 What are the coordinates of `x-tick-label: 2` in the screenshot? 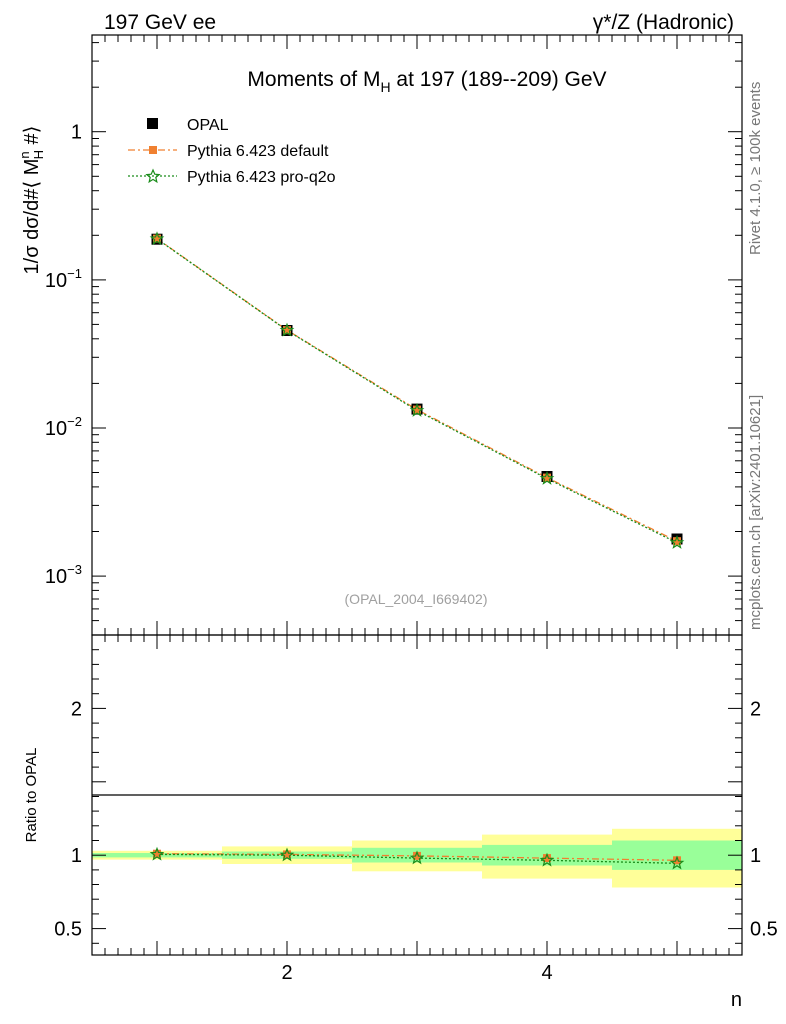 It's located at (286, 973).